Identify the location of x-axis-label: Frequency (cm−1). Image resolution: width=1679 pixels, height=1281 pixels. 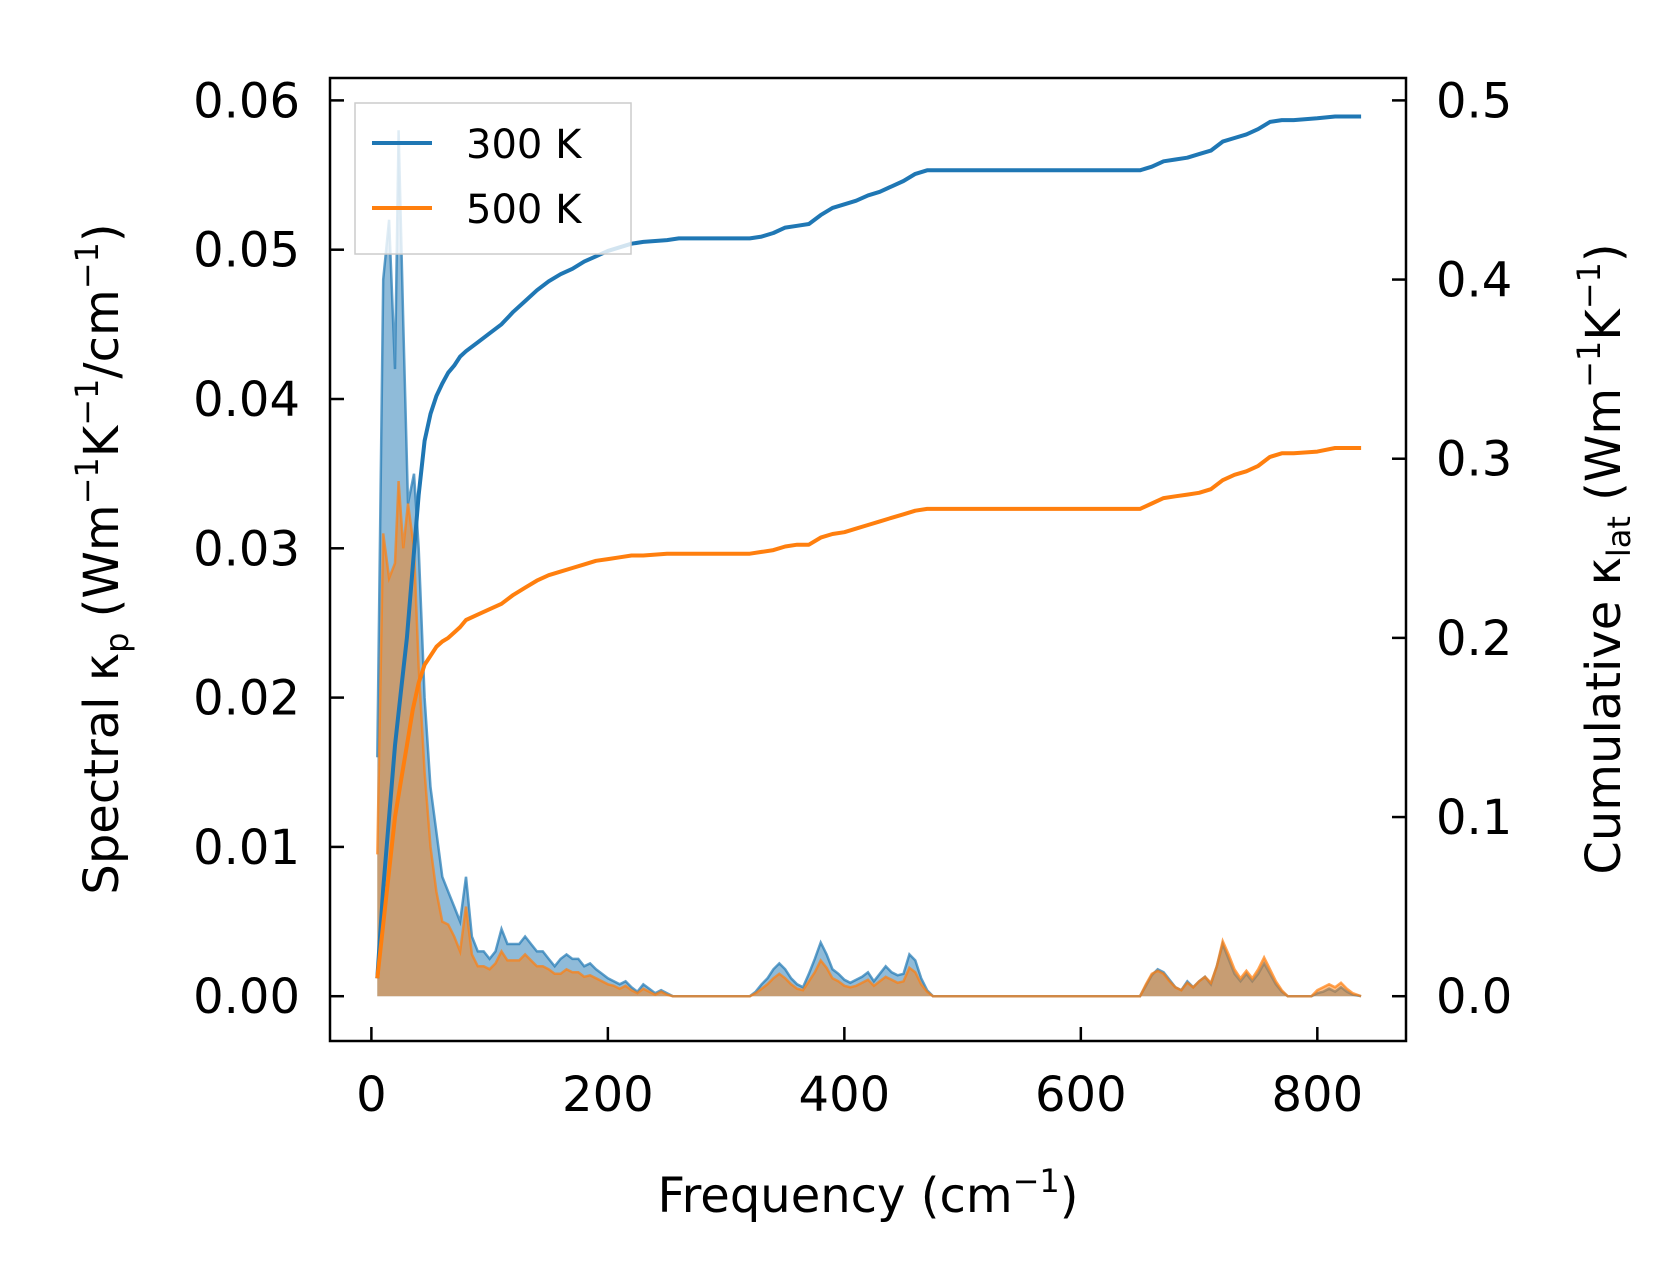
(867, 1193).